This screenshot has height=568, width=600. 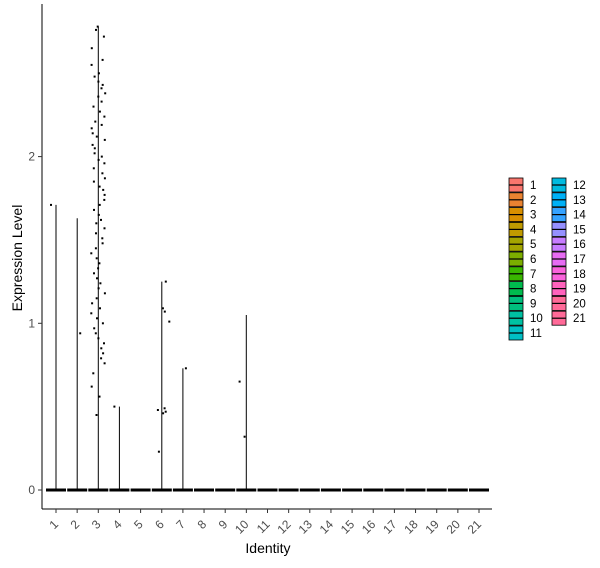 I want to click on x-tick-label: 7, so click(x=180, y=524).